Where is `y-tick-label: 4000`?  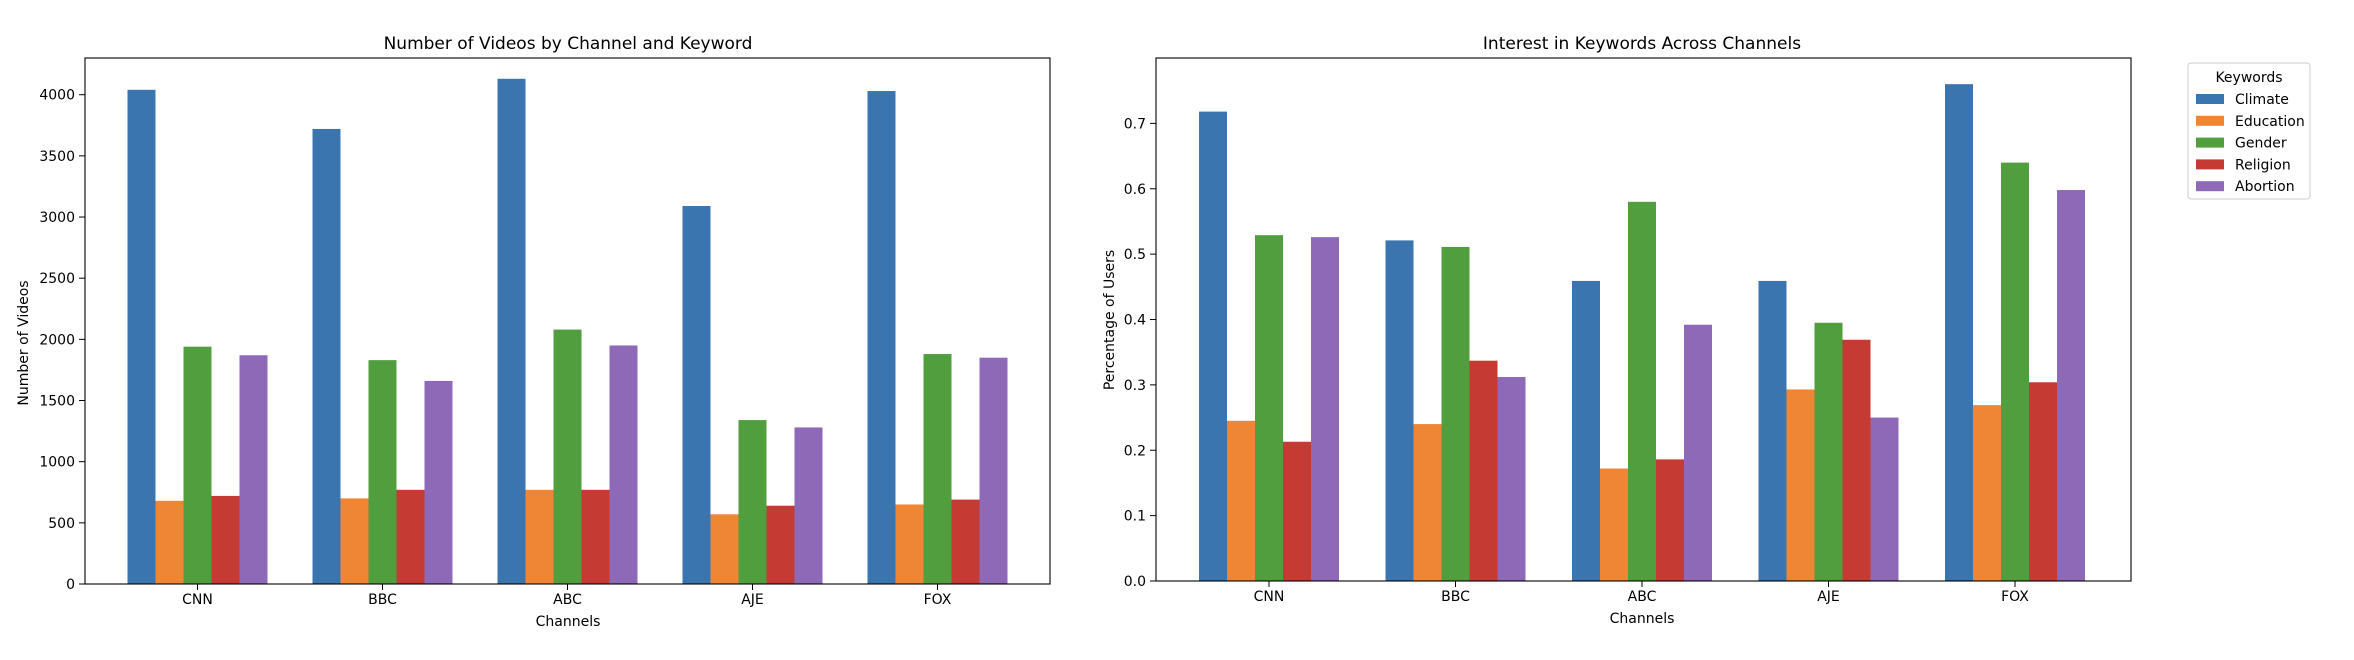 y-tick-label: 4000 is located at coordinates (57, 96).